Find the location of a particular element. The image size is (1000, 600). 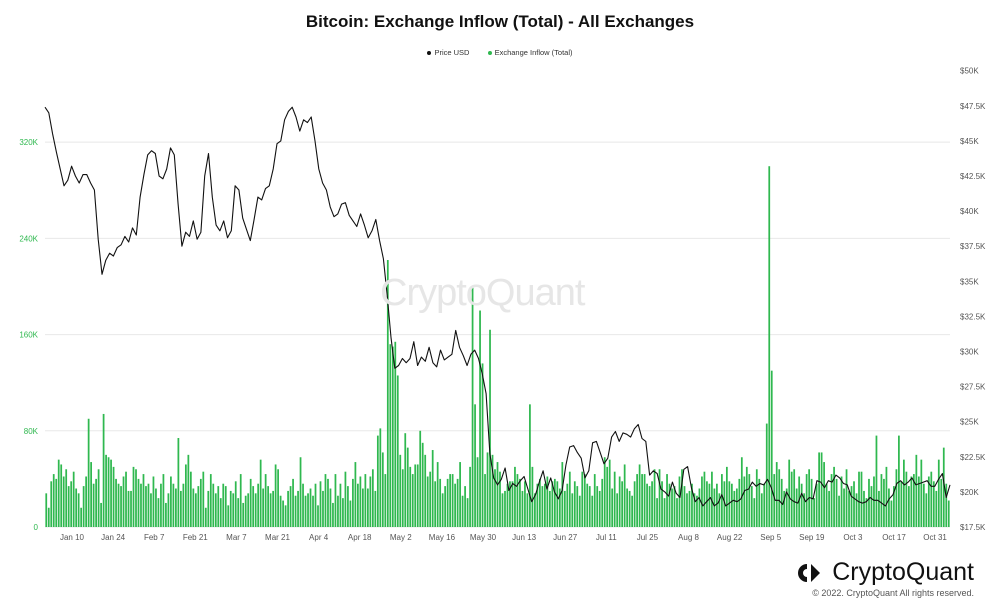

right-tick-label: $27.5K is located at coordinates (973, 387).